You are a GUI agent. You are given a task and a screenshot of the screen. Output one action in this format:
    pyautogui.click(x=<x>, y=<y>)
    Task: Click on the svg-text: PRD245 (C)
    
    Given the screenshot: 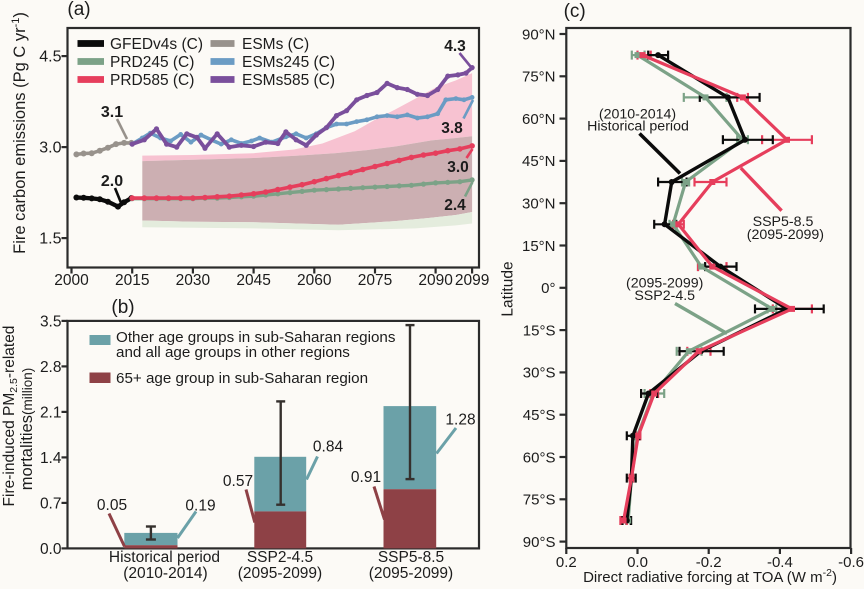 What is the action you would take?
    pyautogui.click(x=152, y=62)
    